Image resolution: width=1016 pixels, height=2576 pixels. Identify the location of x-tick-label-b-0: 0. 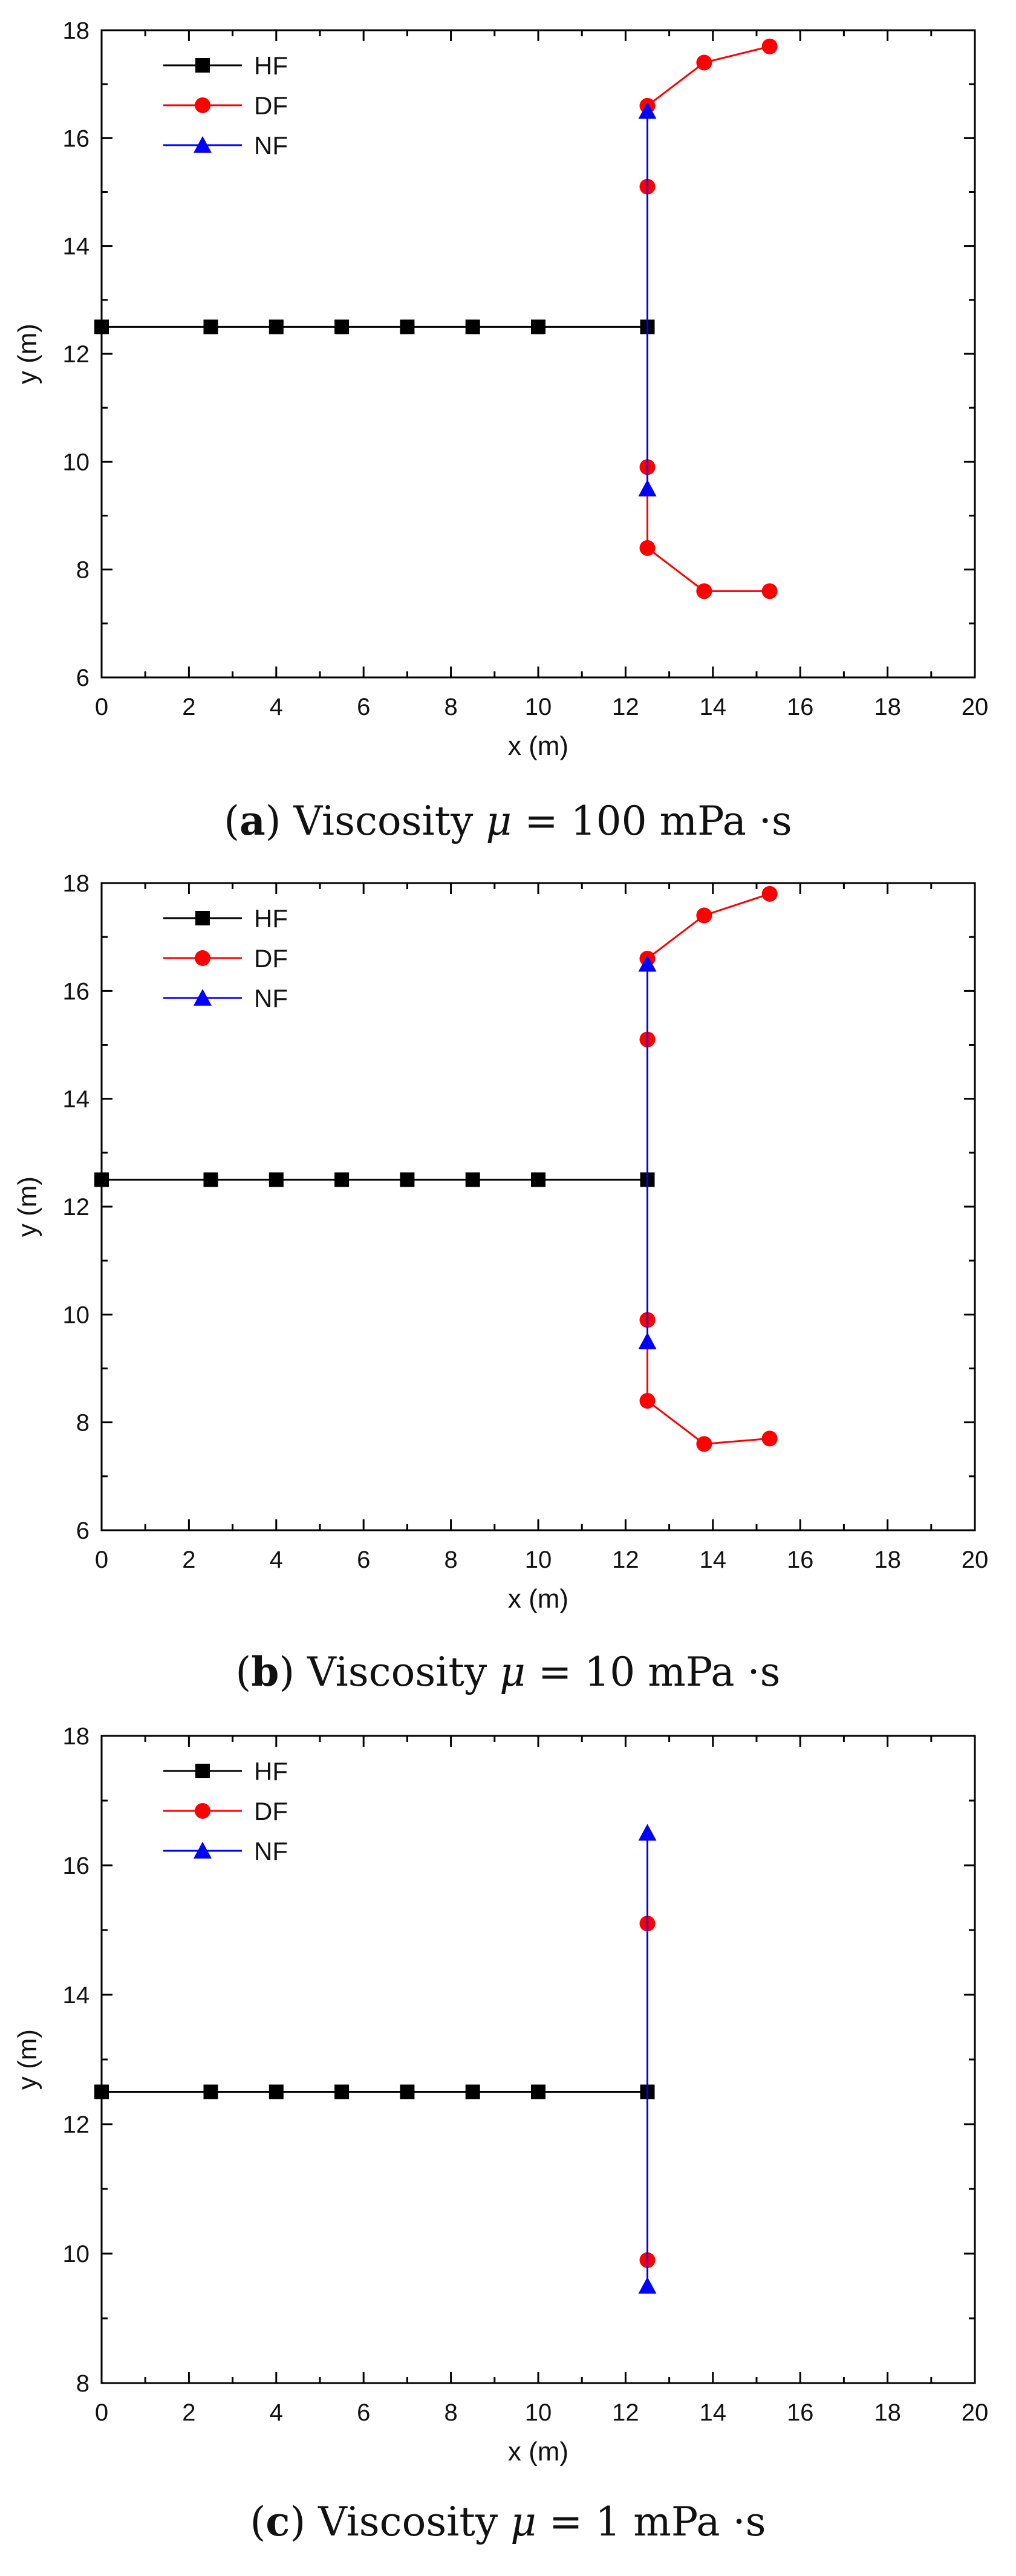
(101, 1560).